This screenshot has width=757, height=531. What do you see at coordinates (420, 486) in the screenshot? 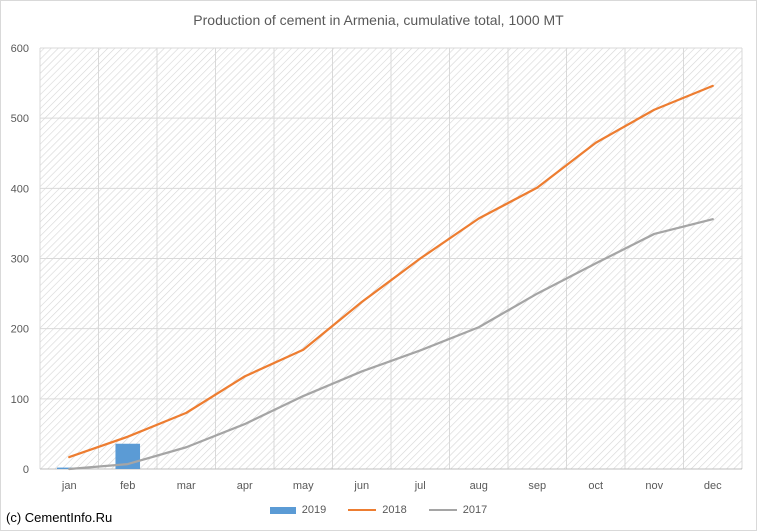
I see `x-tick-label: jul` at bounding box center [420, 486].